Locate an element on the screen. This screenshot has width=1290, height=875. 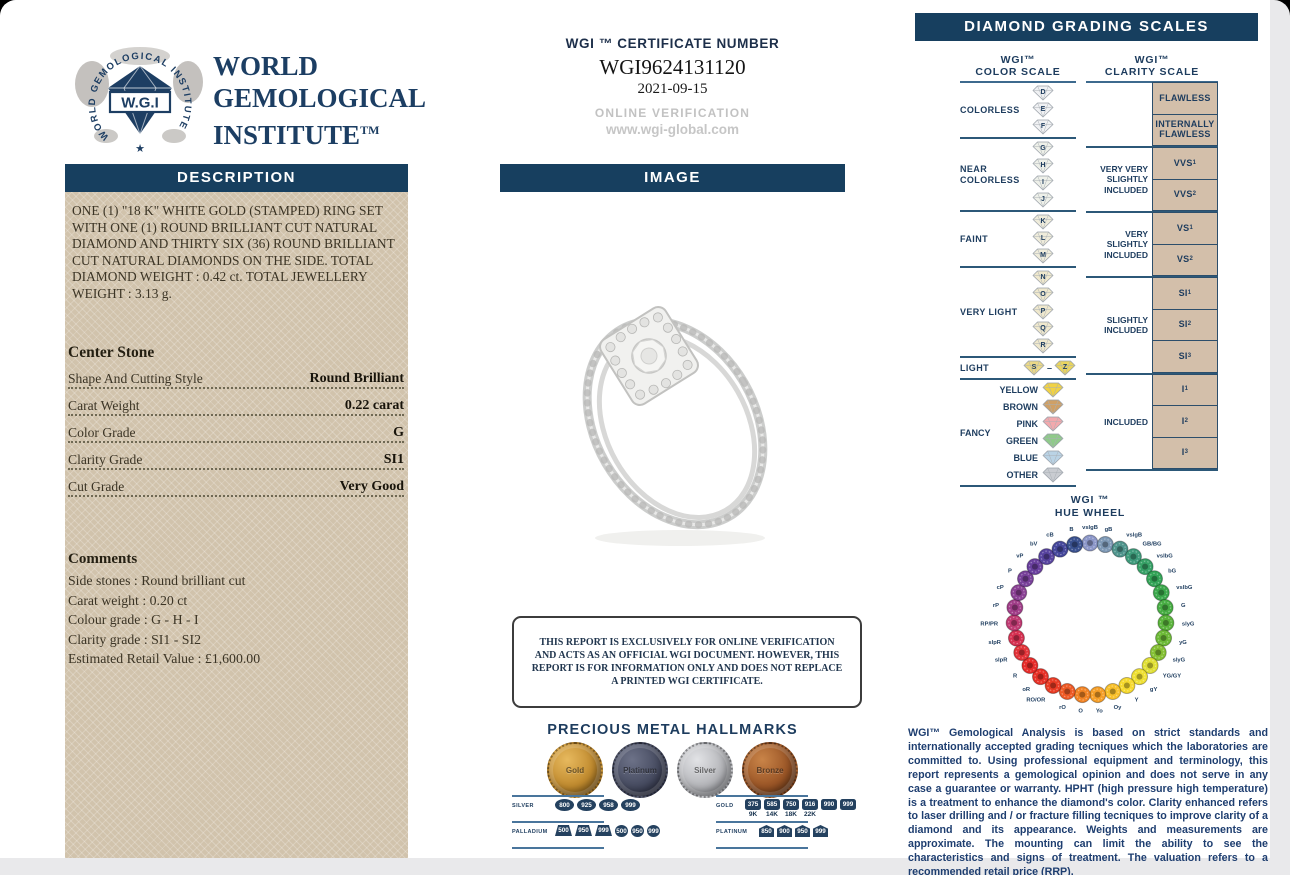
fancy-color-name: BLUE is located at coordinates (1026, 458).